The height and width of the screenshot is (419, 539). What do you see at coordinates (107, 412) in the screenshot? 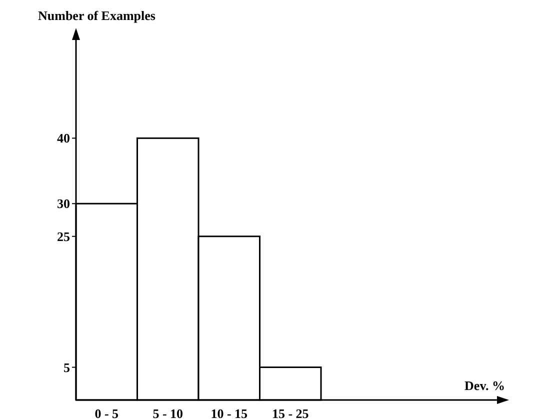
I see `x-tick-label: 0 - 5` at bounding box center [107, 412].